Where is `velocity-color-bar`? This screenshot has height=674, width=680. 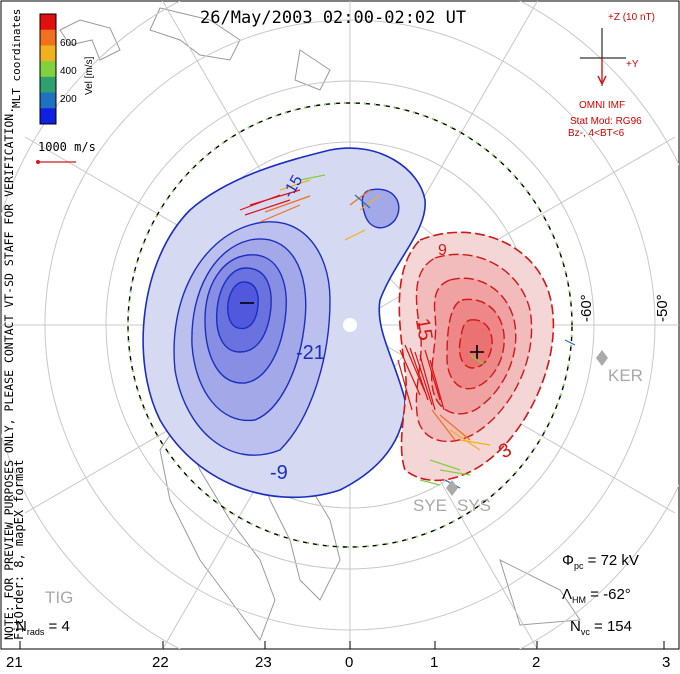
velocity-color-bar is located at coordinates (48, 69).